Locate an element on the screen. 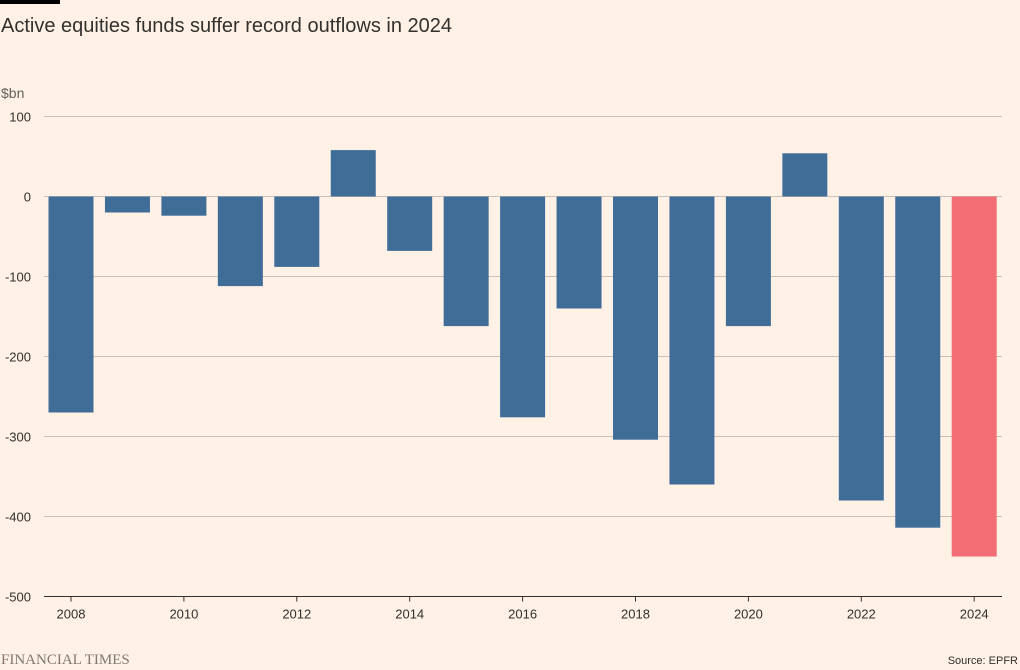 Image resolution: width=1020 pixels, height=670 pixels. bar-2014 is located at coordinates (410, 223).